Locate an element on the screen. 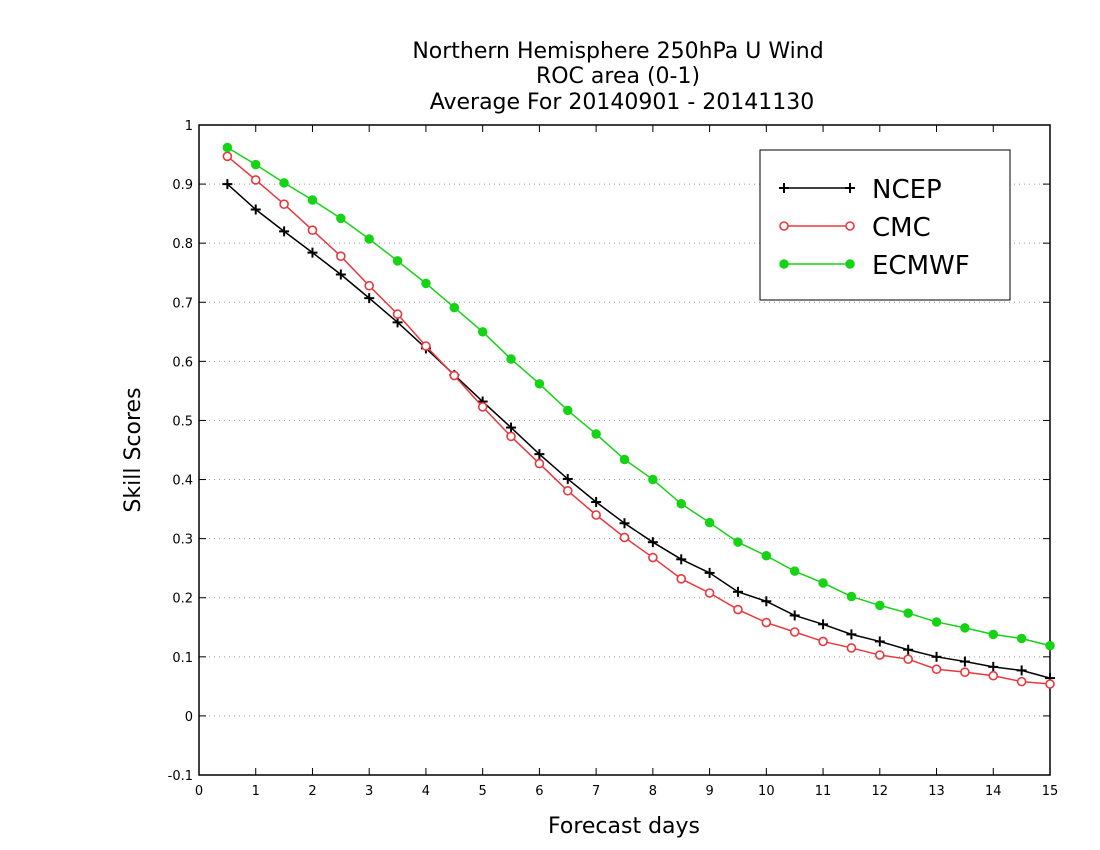  y-tick-label: 0.4 is located at coordinates (182, 481).